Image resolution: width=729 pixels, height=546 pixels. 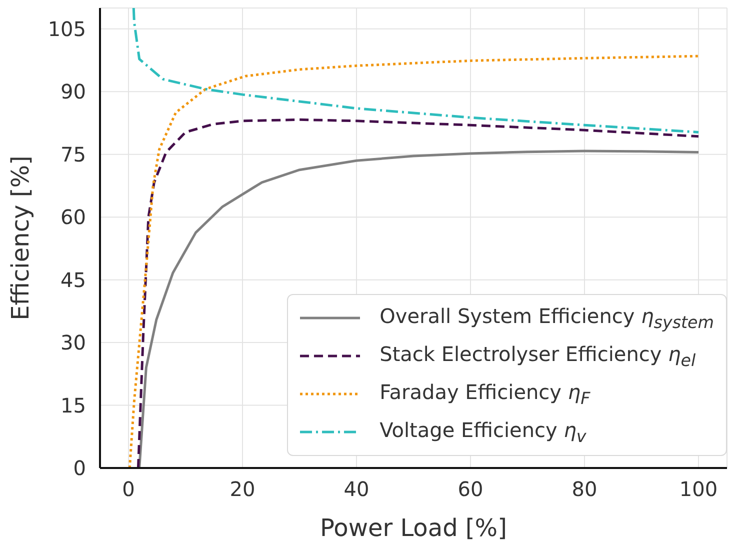 I want to click on legend-label: Overall System Efficiency η$_{system}$, so click(x=547, y=318).